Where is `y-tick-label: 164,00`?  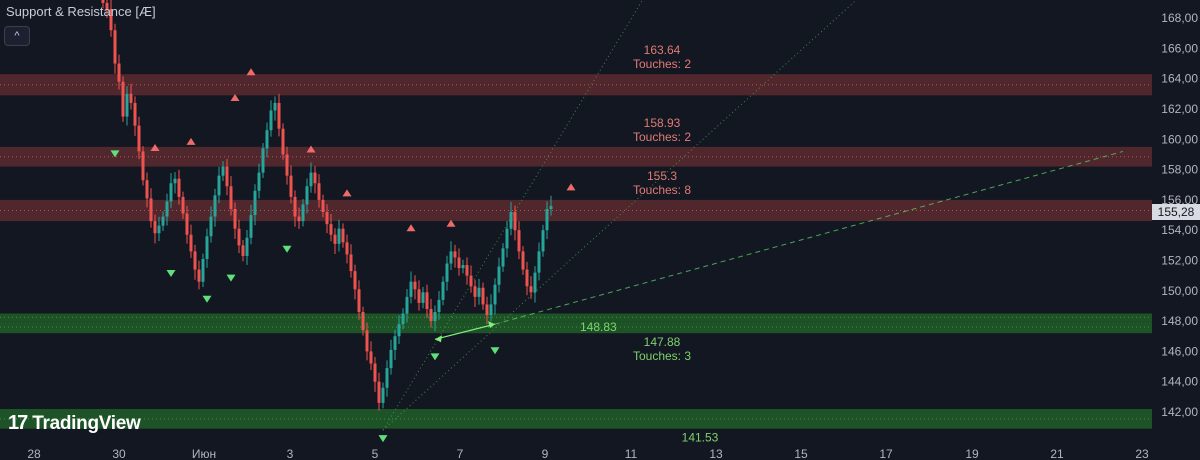
y-tick-label: 164,00 is located at coordinates (1179, 79).